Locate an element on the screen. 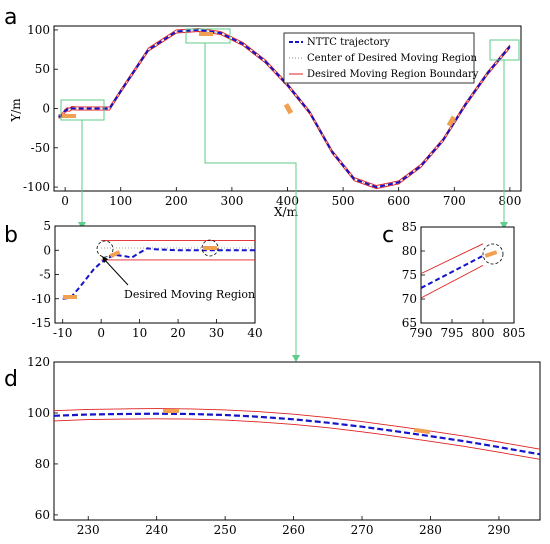  marker-mid-right is located at coordinates (451, 121).